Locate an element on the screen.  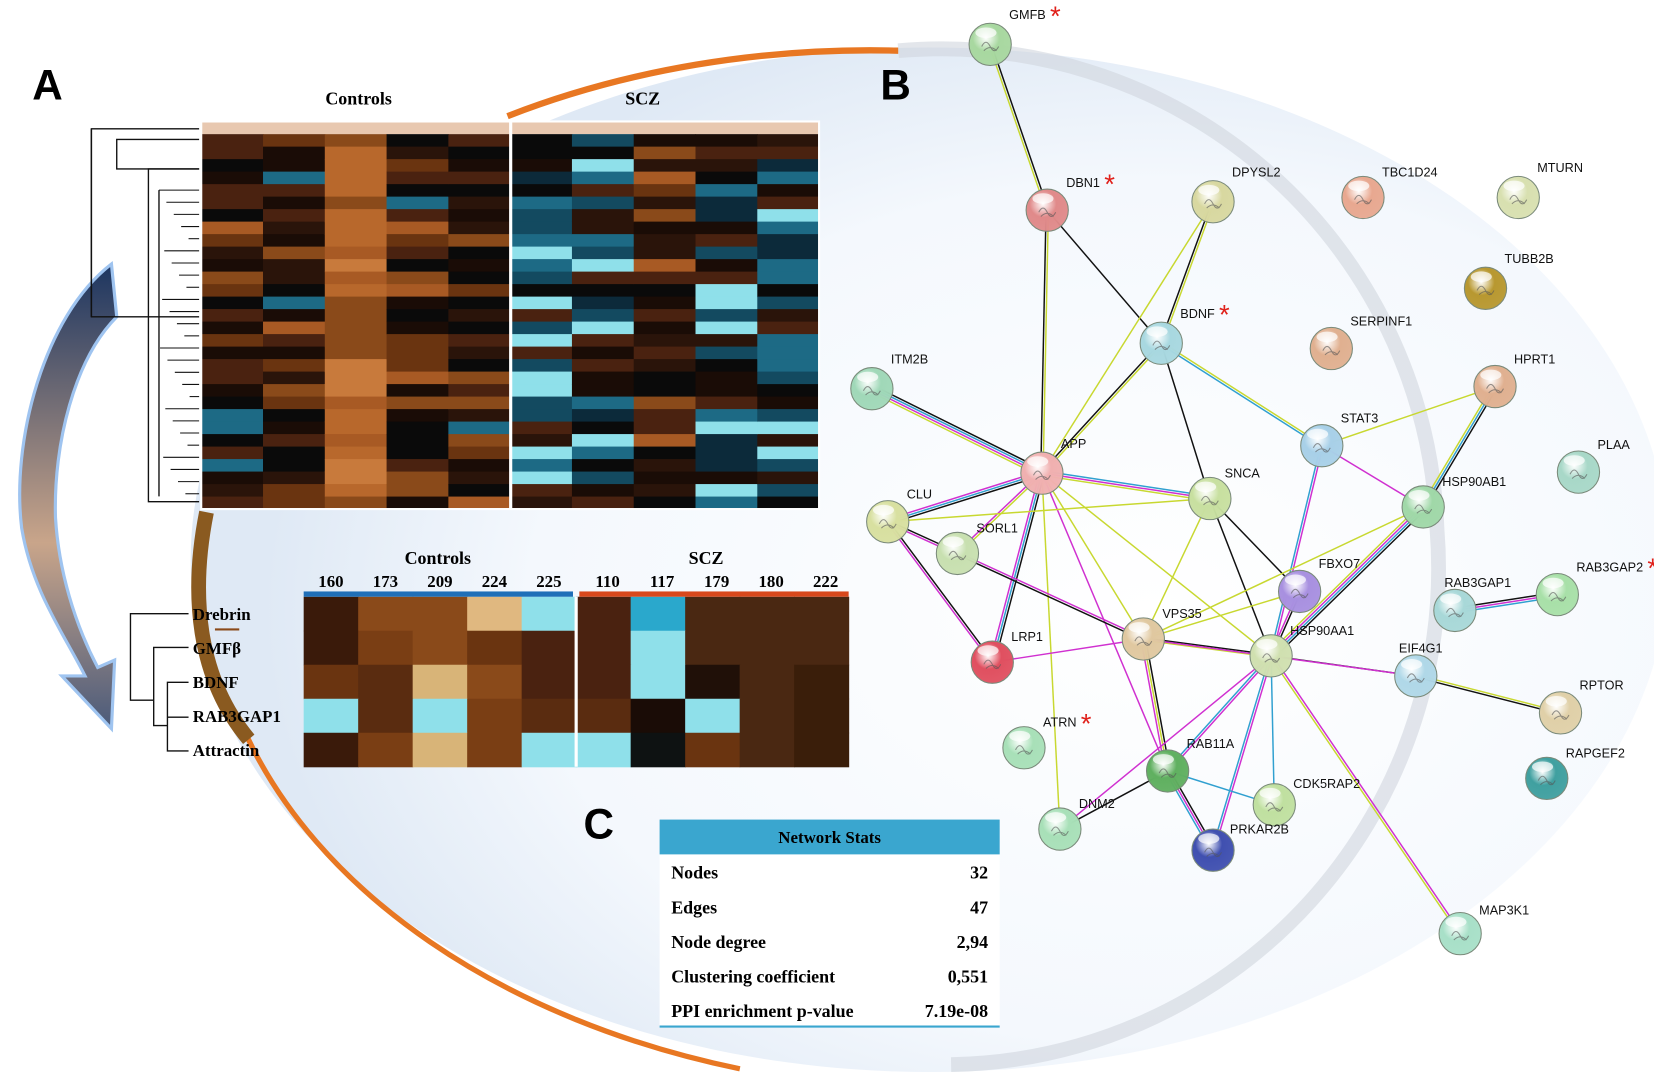
row-label: Drebrin is located at coordinates (222, 614).